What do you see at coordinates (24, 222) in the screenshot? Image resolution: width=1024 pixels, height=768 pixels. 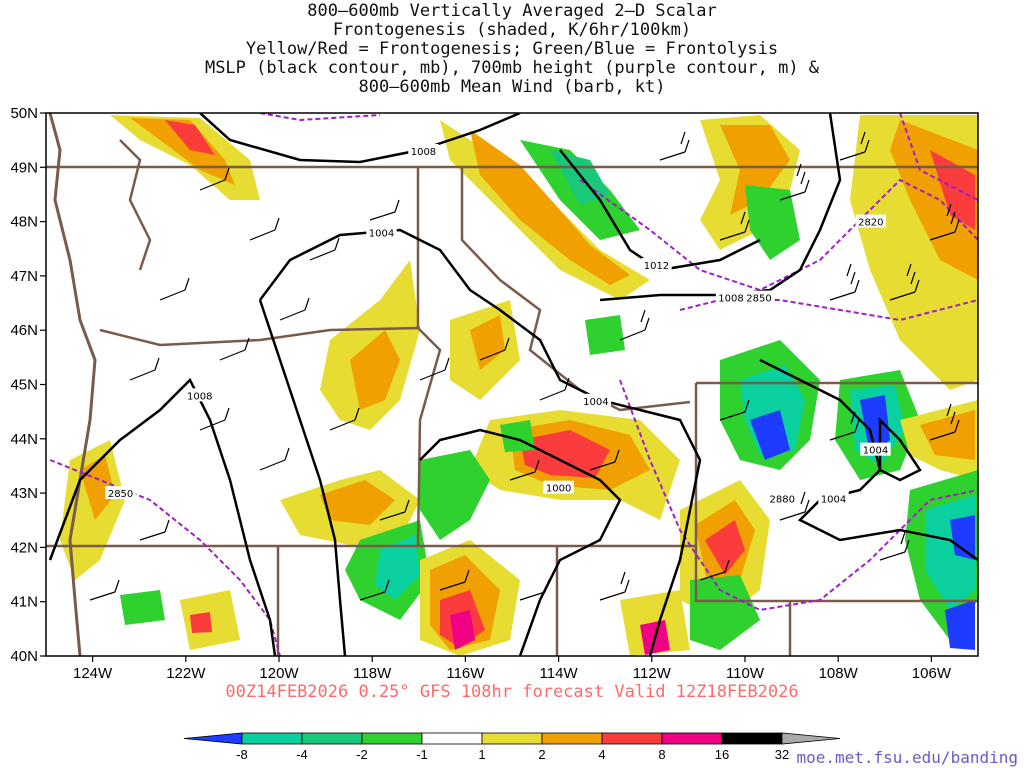 I see `lat-label: 48N` at bounding box center [24, 222].